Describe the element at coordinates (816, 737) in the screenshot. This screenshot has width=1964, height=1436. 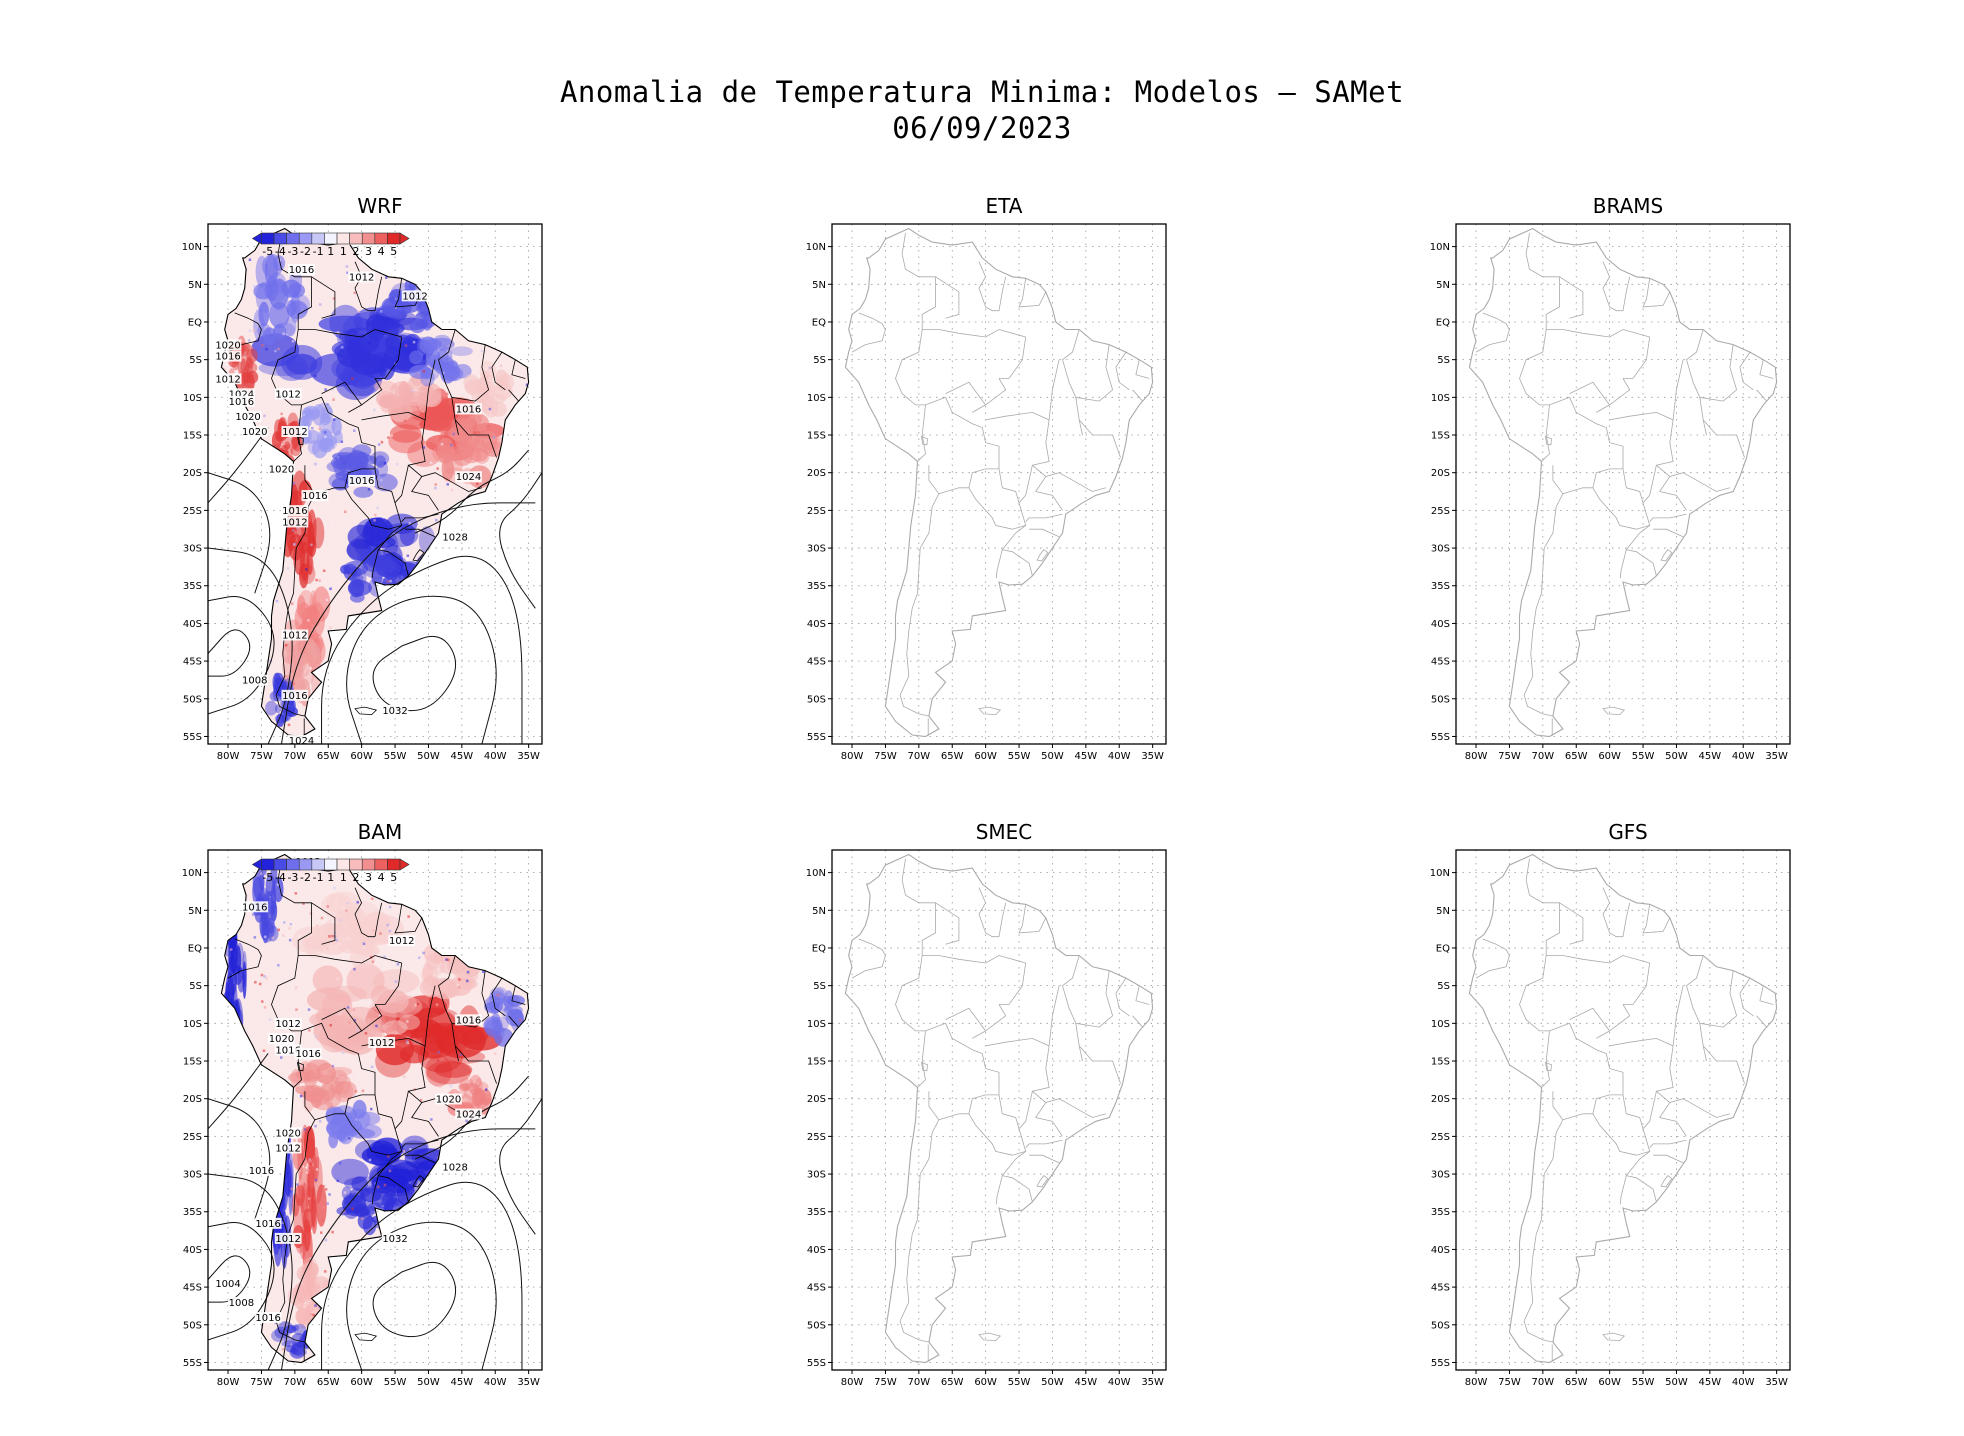
I see `lat-tick-label: 55S` at that location.